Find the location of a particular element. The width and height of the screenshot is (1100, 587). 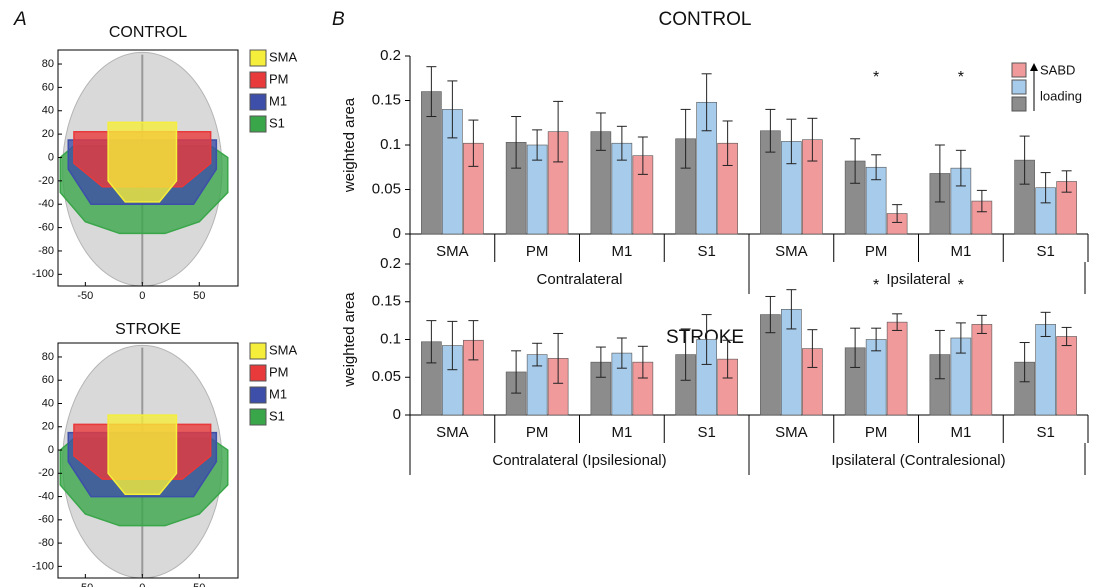

group-label: Ipsilateral (Contralesional) is located at coordinates (918, 460).